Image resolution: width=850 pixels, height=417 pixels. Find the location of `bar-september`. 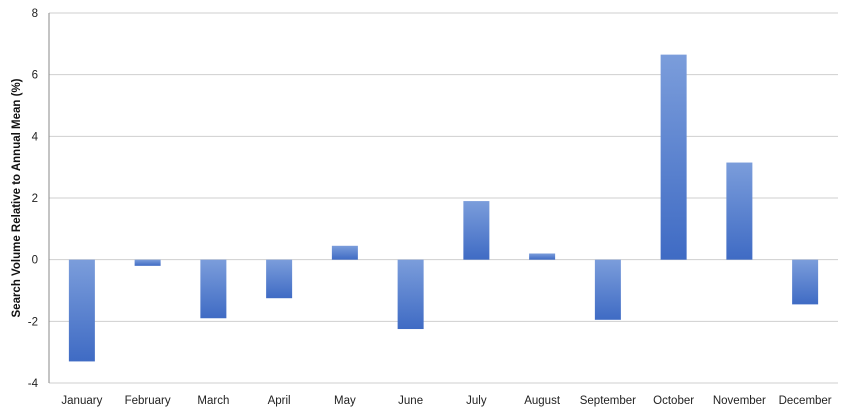

bar-september is located at coordinates (607, 289).